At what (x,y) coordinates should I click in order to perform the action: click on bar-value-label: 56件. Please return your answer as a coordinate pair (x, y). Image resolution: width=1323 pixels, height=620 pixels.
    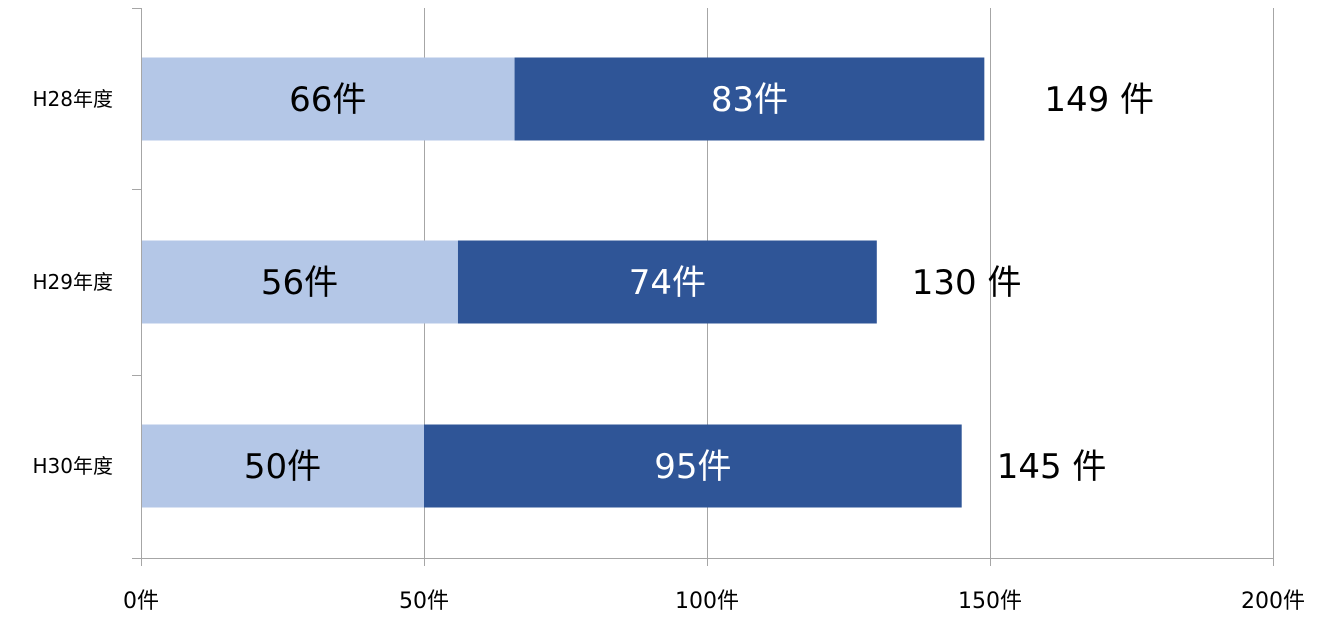
    Looking at the image, I should click on (299, 283).